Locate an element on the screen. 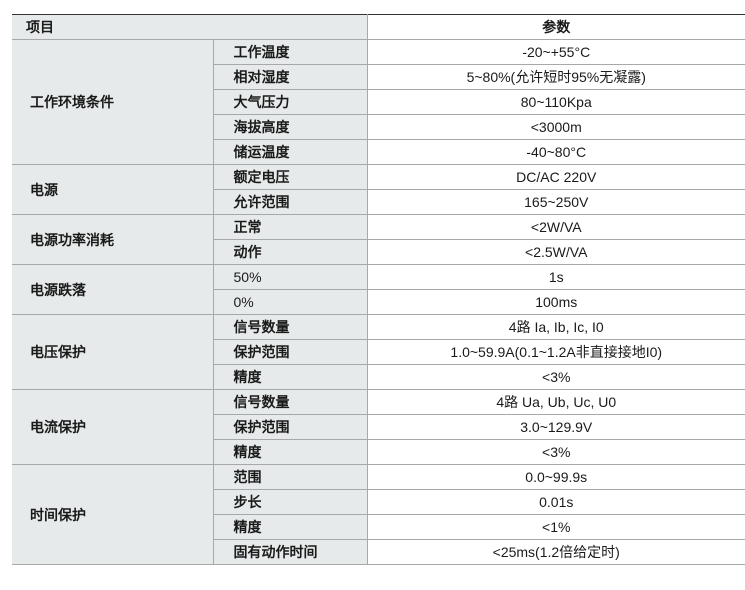 This screenshot has width=745, height=590. param-label: 海拔高度 is located at coordinates (290, 127).